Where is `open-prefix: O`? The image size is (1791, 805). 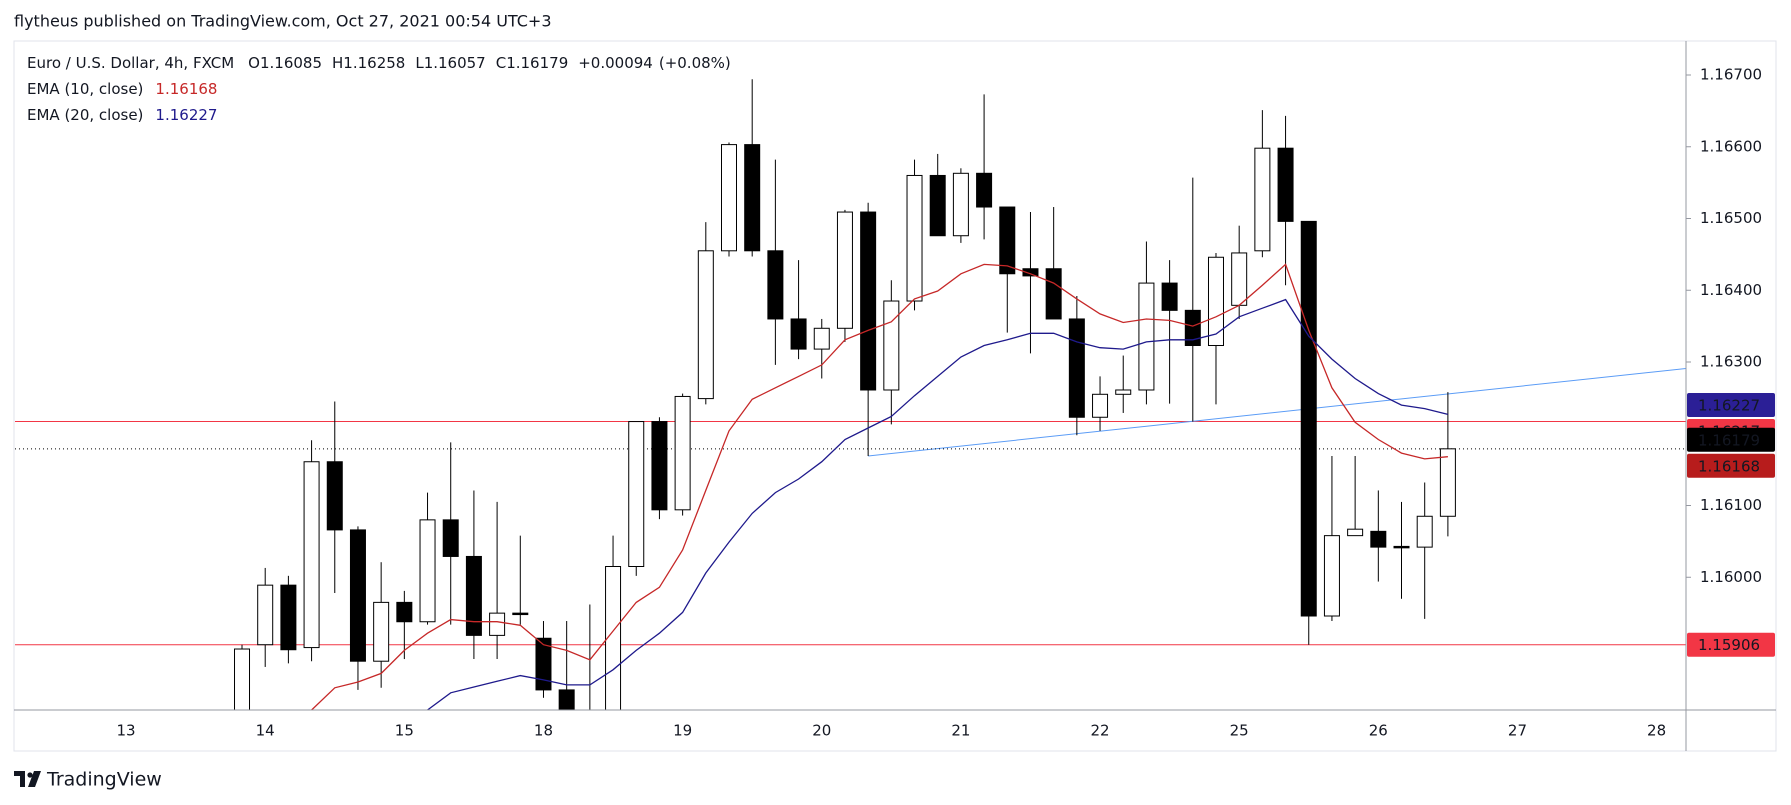 open-prefix: O is located at coordinates (254, 63).